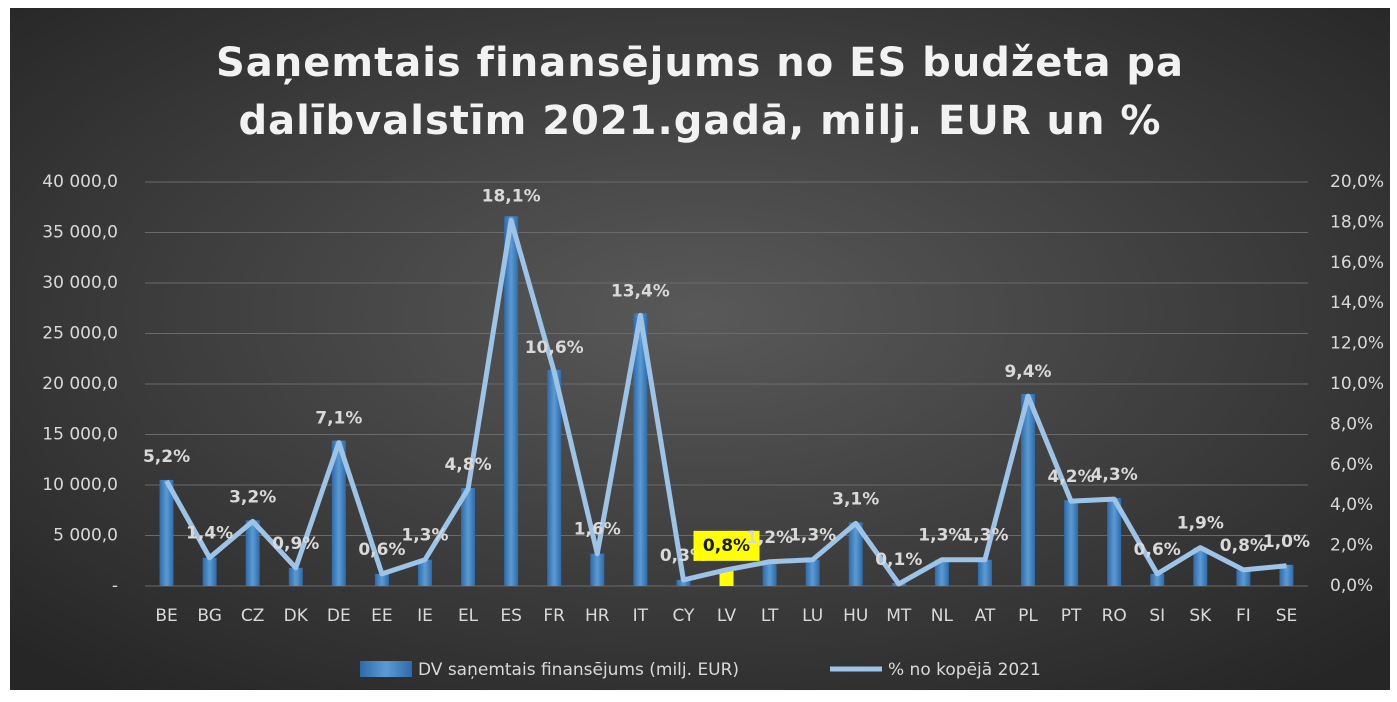 The width and height of the screenshot is (1397, 702). What do you see at coordinates (386, 669) in the screenshot?
I see `legend-swatch` at bounding box center [386, 669].